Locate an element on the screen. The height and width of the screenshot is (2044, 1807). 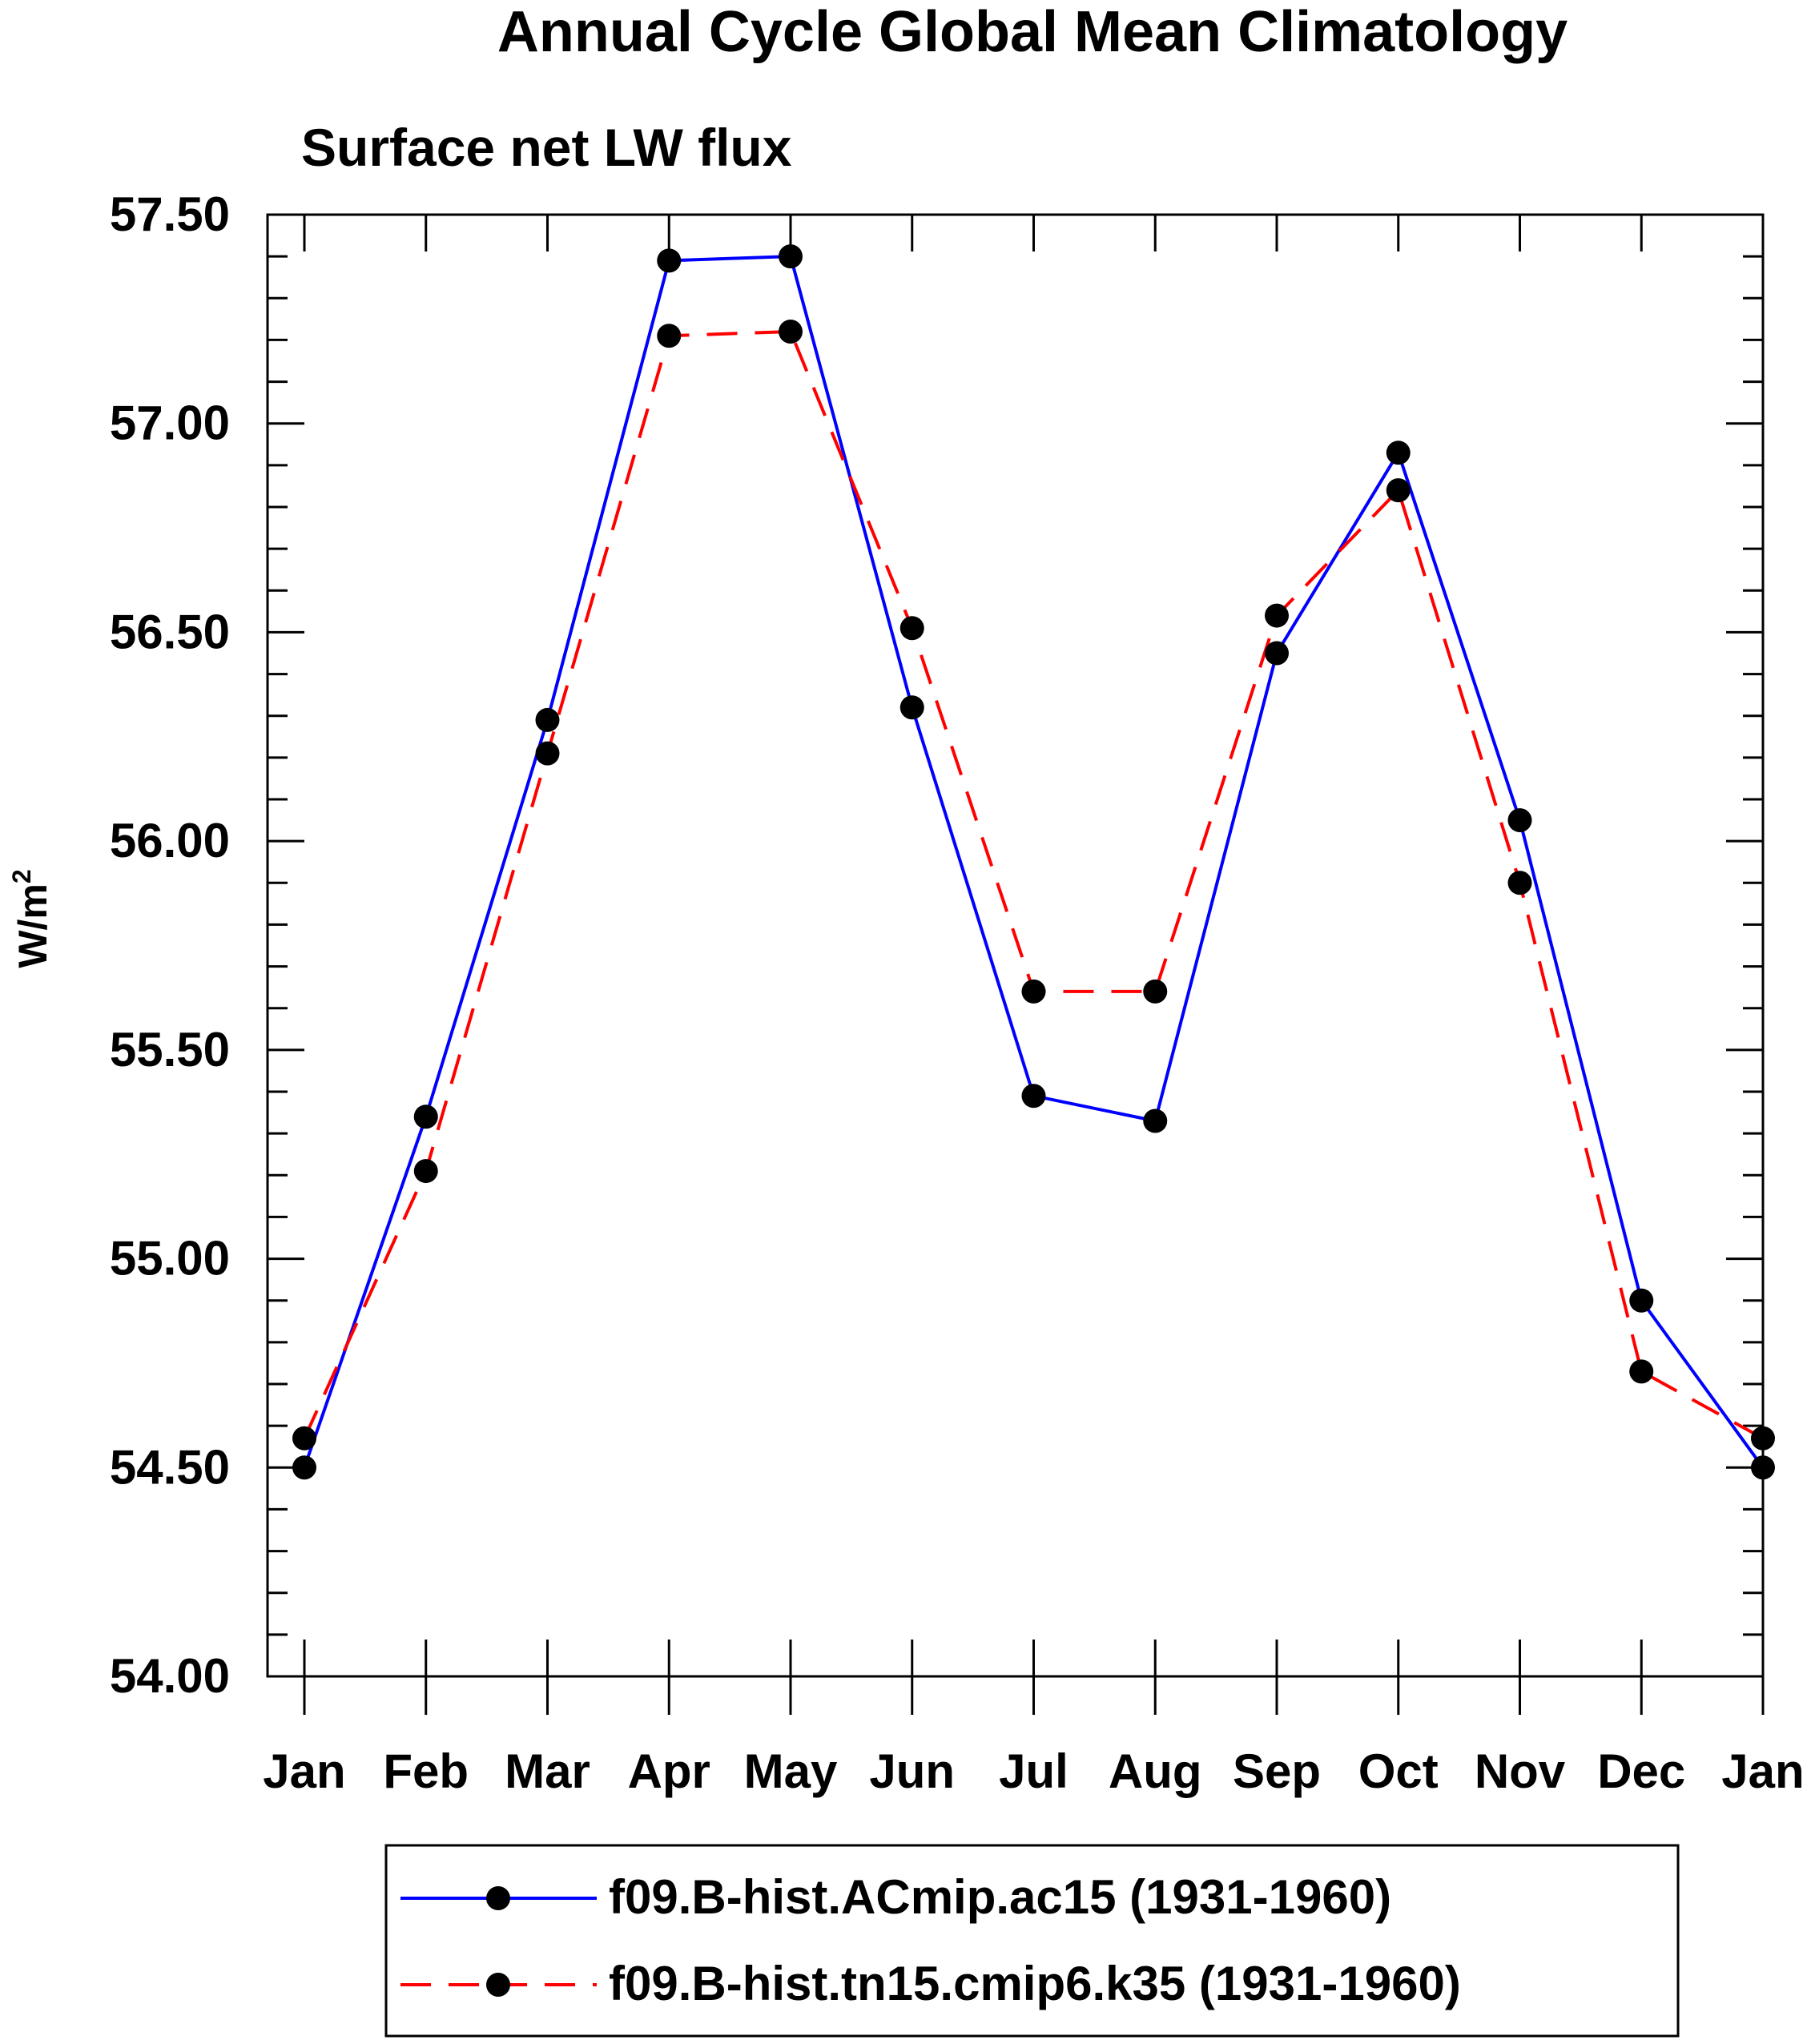
x-tick-label: Jul is located at coordinates (1034, 1771).